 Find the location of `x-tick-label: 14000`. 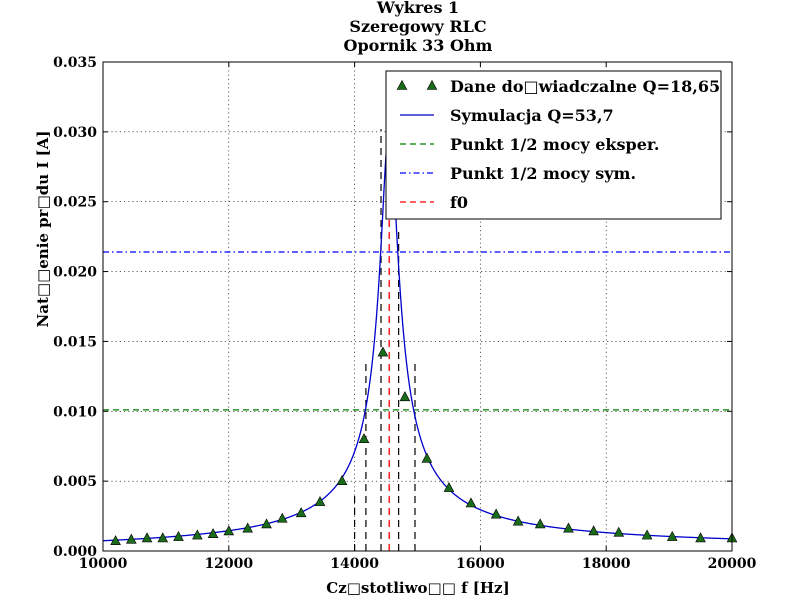

x-tick-label: 14000 is located at coordinates (354, 564).